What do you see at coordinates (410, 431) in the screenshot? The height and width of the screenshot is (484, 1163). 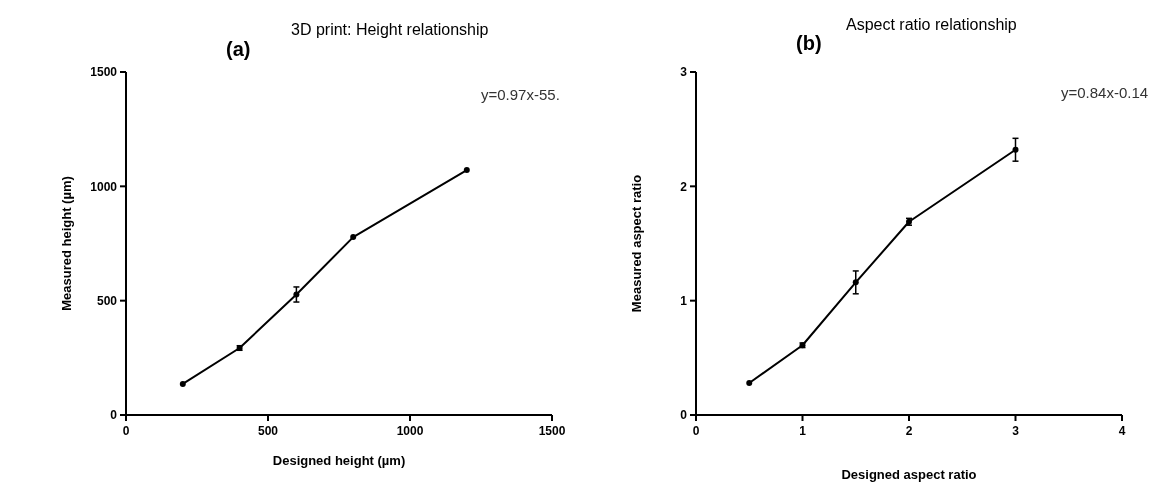 I see `x-tick-label: 1000` at bounding box center [410, 431].